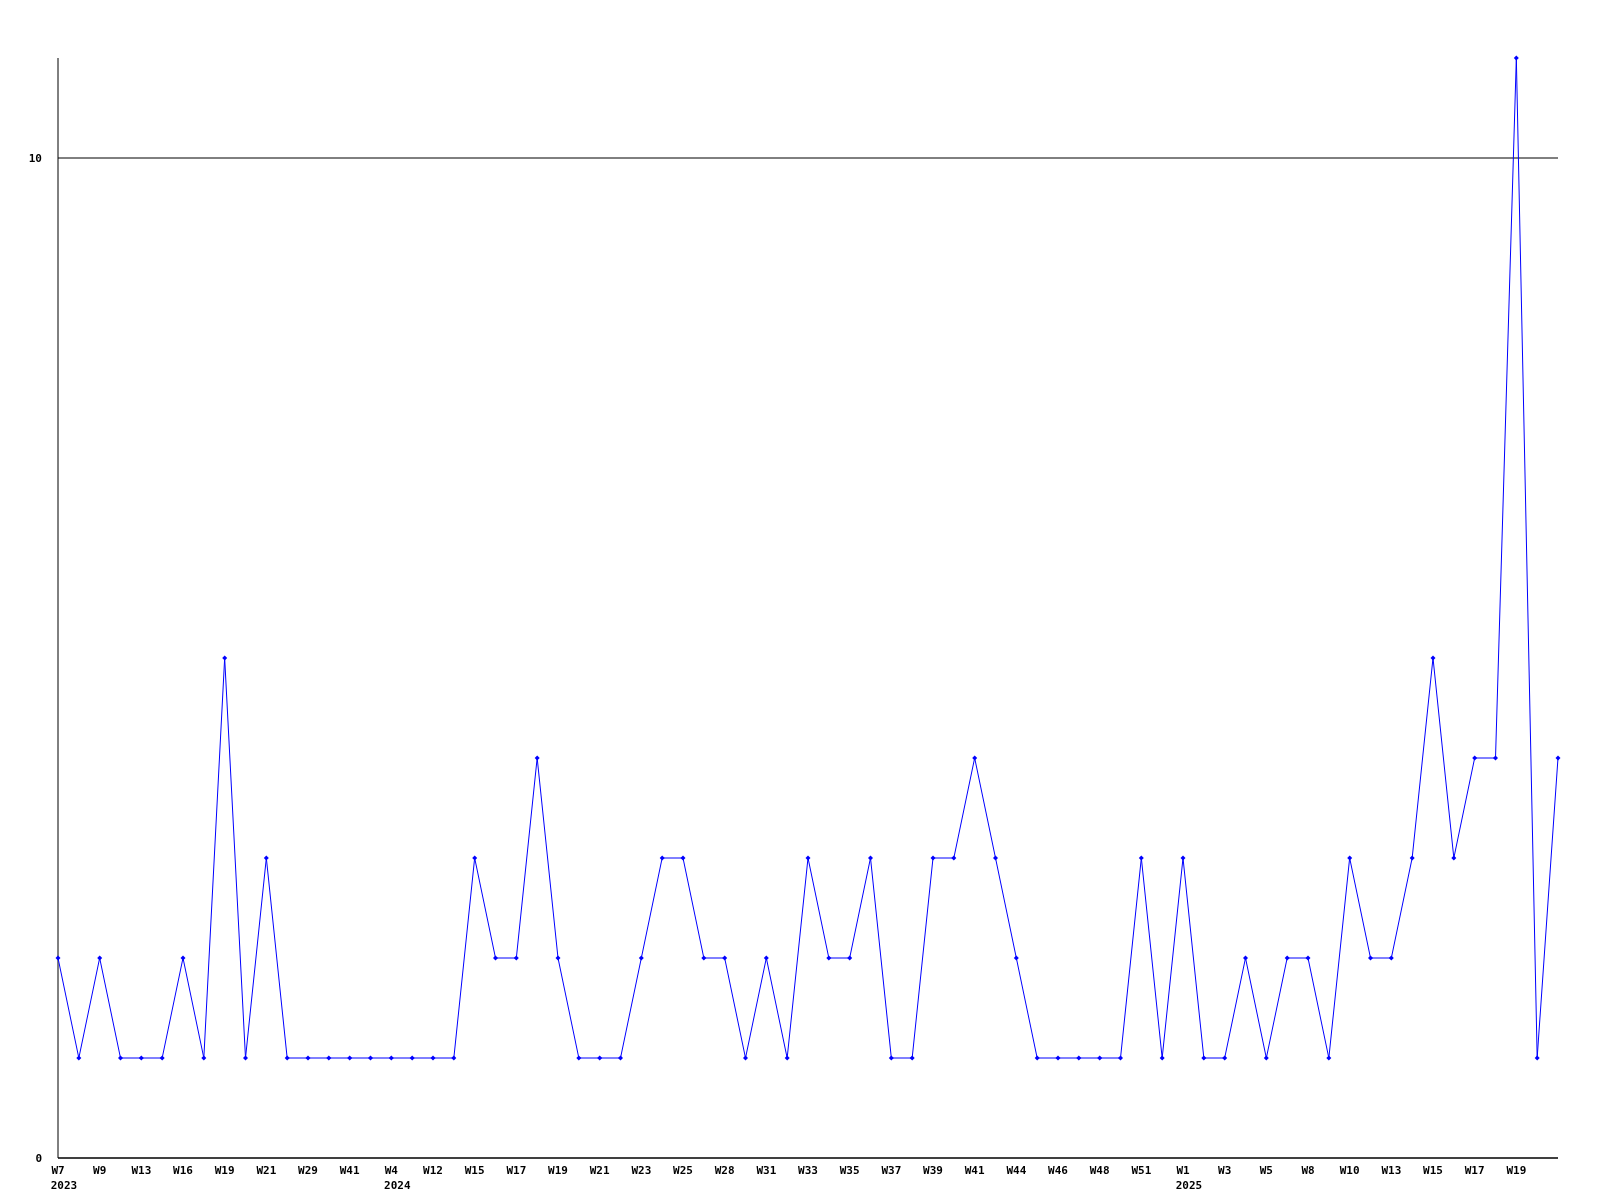 The width and height of the screenshot is (1600, 1200). Describe the element at coordinates (808, 1170) in the screenshot. I see `x-tick-label: W33` at that location.